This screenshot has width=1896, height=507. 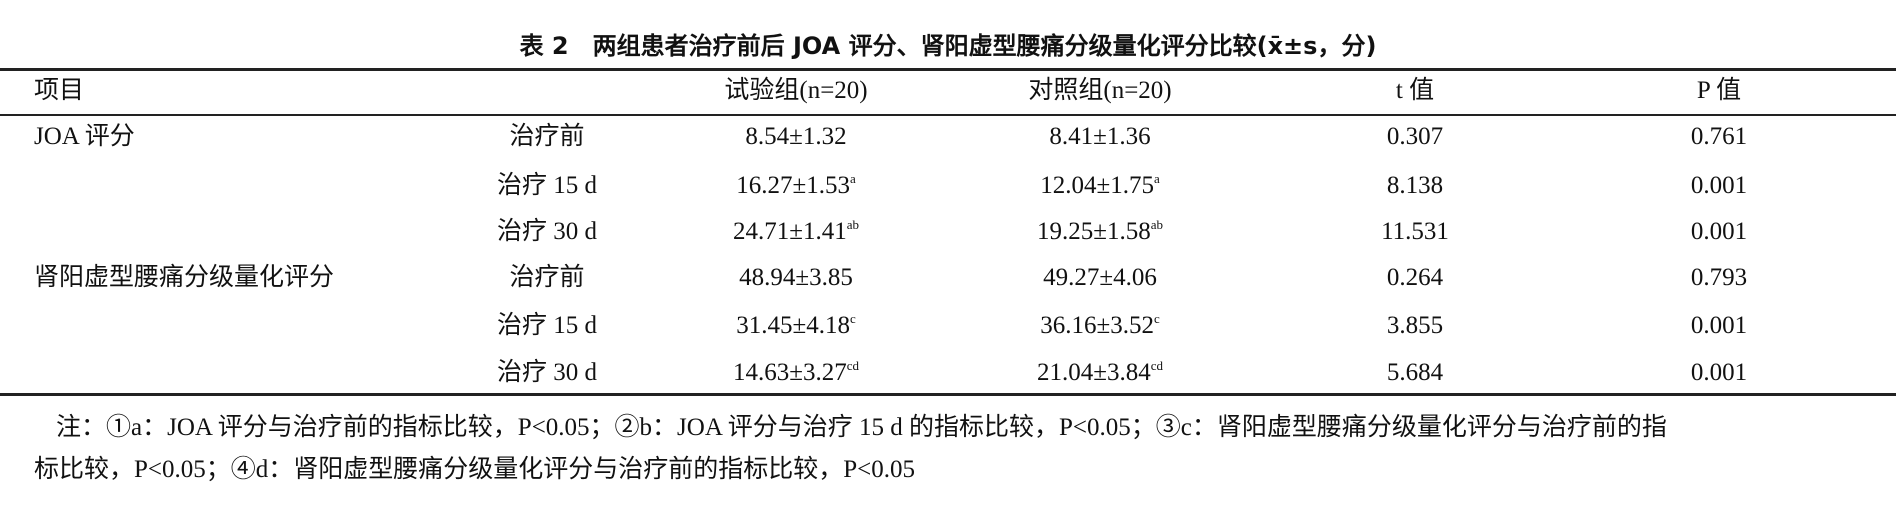 I want to click on cell-value: 8.41±1.36, so click(x=1100, y=136).